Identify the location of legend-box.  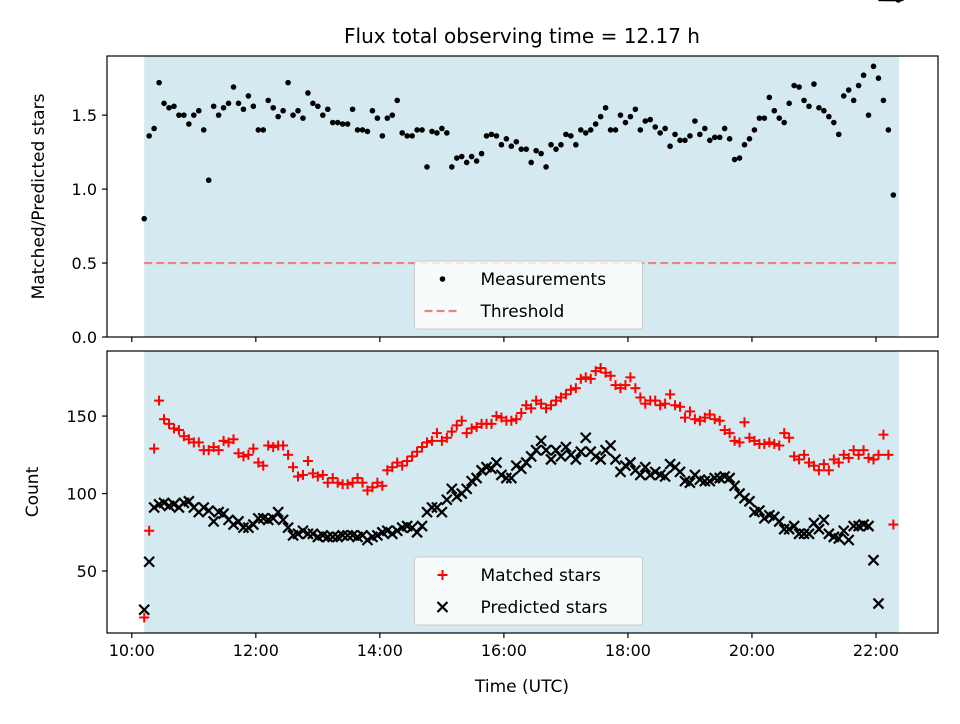
(528, 295).